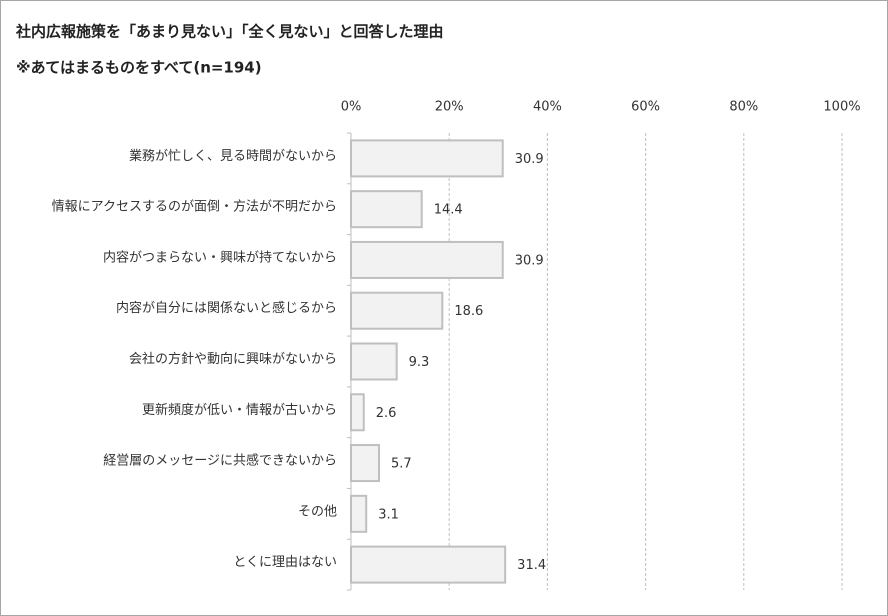  I want to click on chart-title: 社内広報施策を「あまり見ない」「全く見ない」と回答した理由, so click(229, 32).